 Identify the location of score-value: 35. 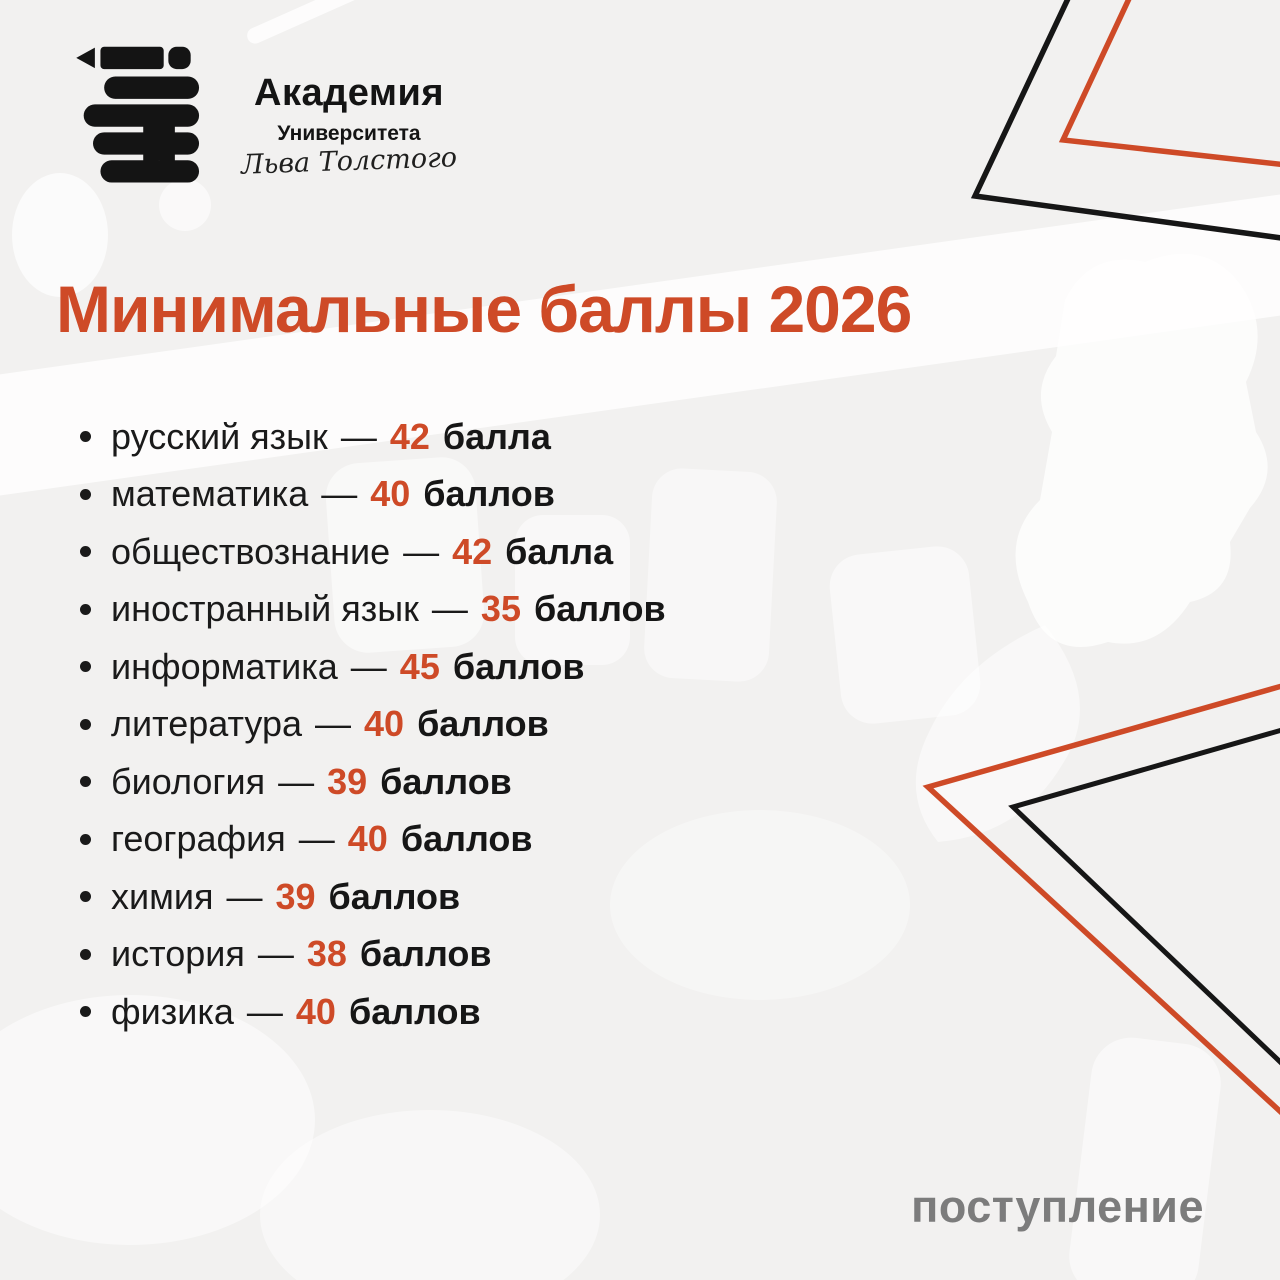
(500, 609).